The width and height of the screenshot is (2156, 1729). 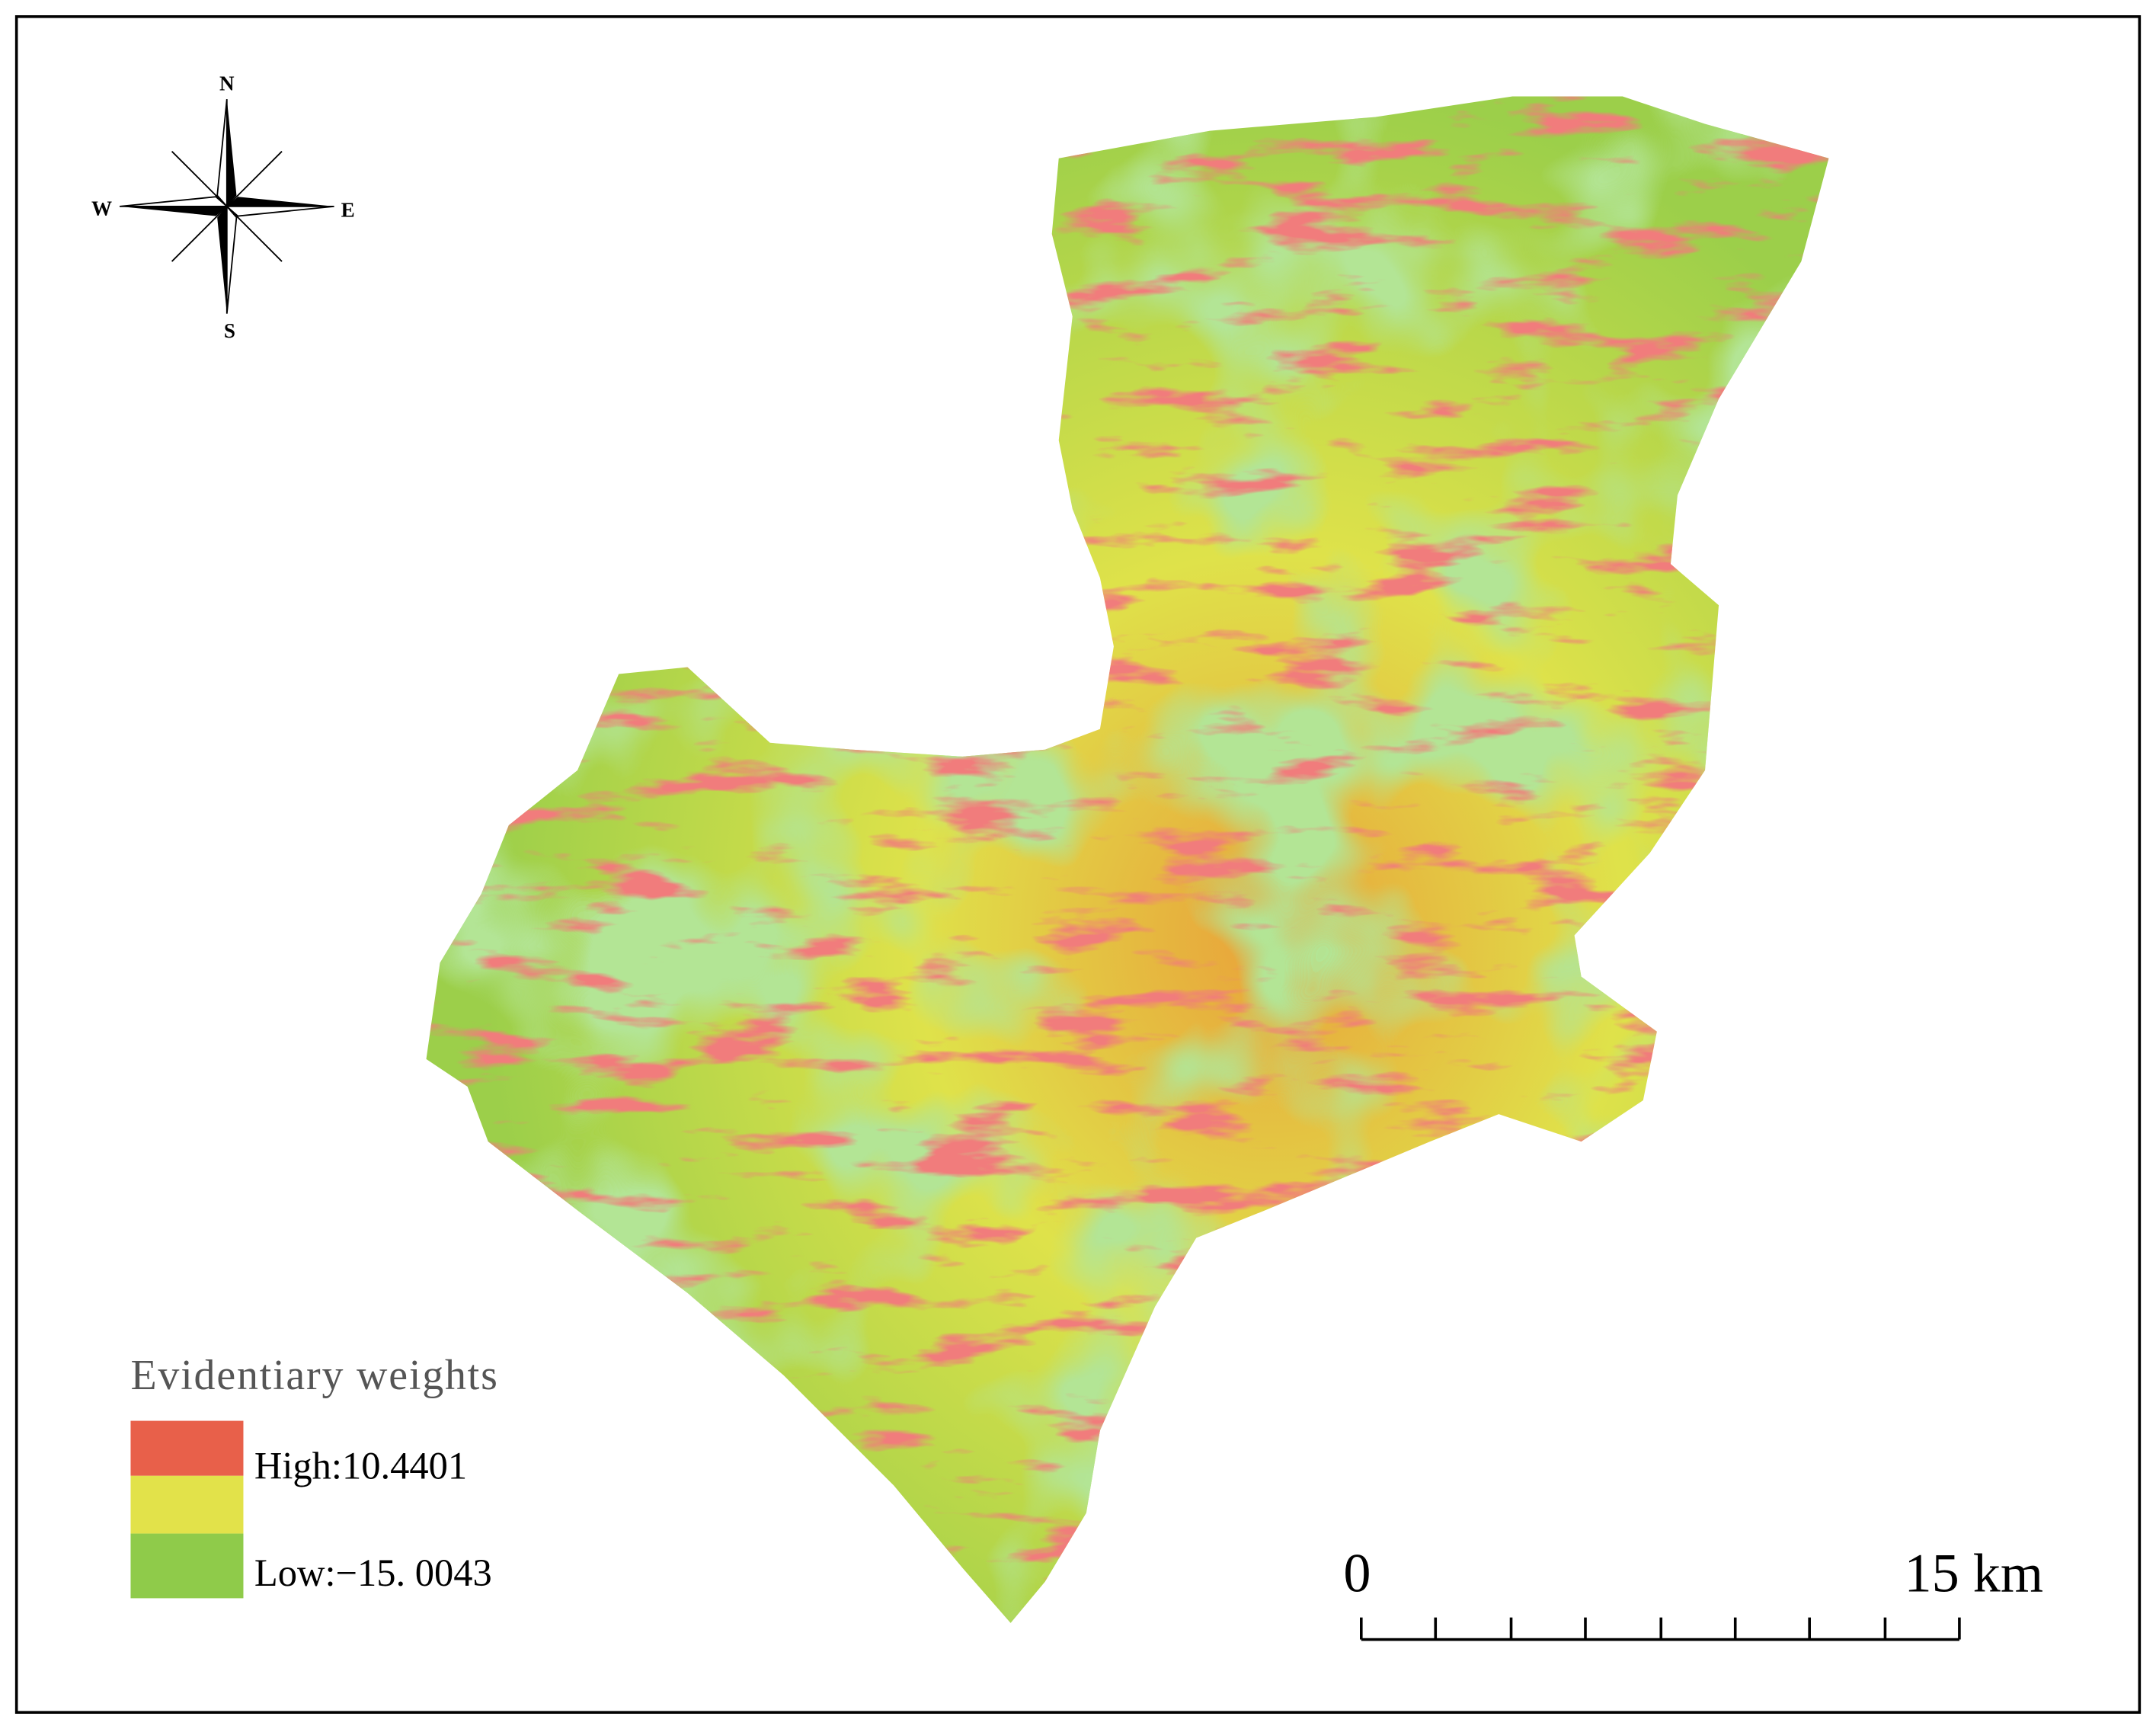 I want to click on legend-title: Evidentiary weights, so click(x=314, y=1375).